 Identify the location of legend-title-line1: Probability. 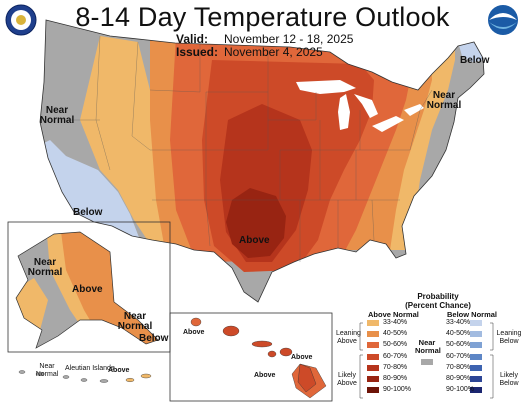
(438, 296).